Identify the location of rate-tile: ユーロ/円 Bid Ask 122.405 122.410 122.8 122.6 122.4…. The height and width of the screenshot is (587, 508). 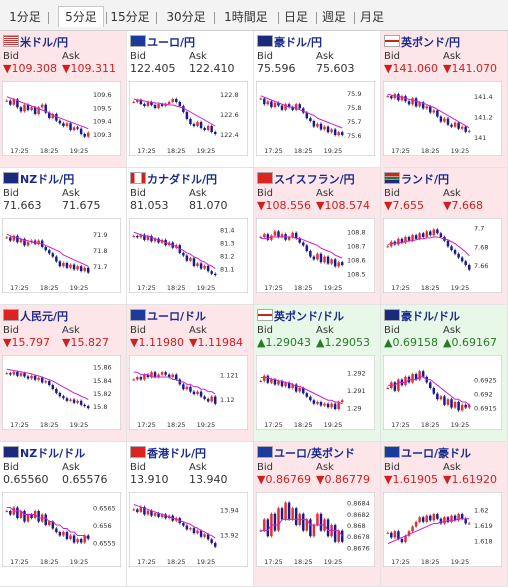
(190, 99).